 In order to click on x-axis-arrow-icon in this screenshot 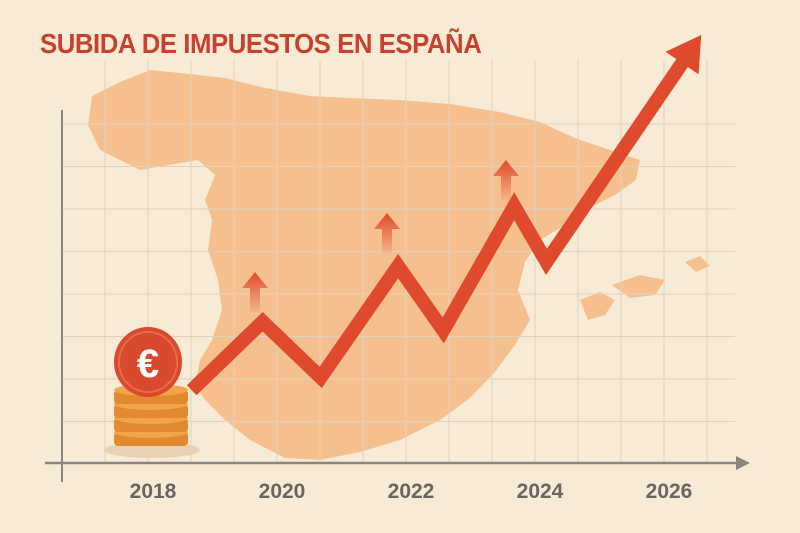, I will do `click(743, 463)`.